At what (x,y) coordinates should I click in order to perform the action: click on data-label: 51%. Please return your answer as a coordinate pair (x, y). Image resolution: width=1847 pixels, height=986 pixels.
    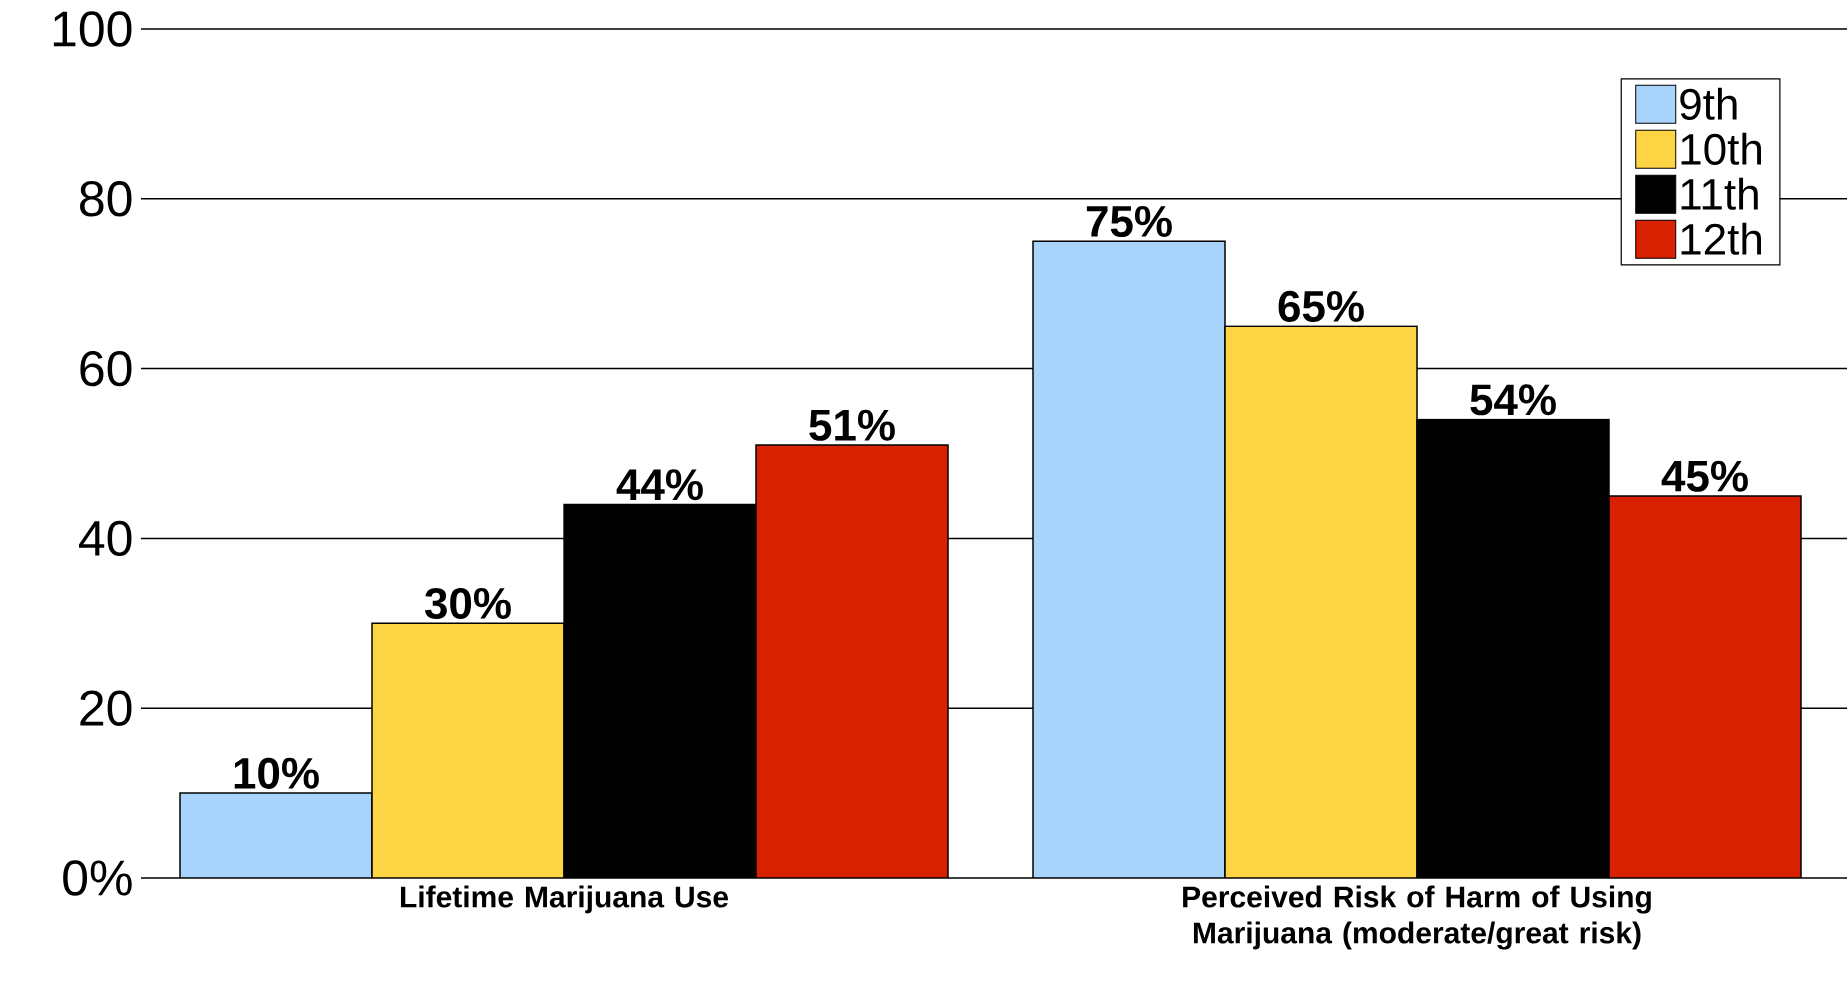
    Looking at the image, I should click on (852, 425).